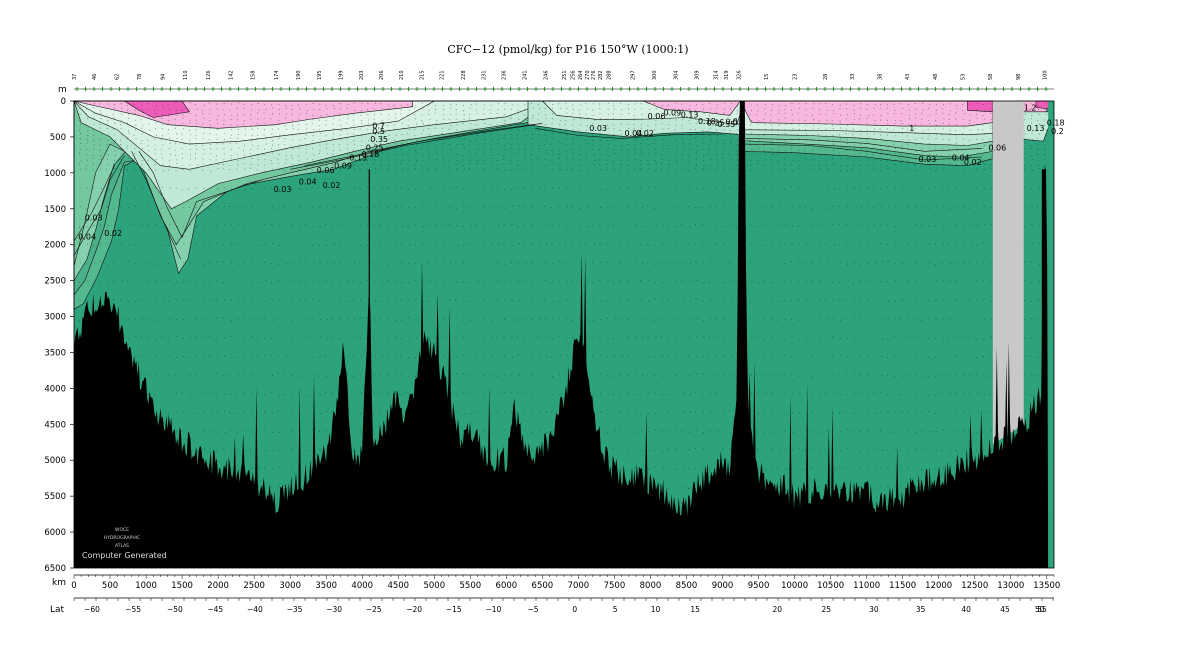 The image size is (1200, 650). Describe the element at coordinates (964, 77) in the screenshot. I see `station-label: 53` at that location.